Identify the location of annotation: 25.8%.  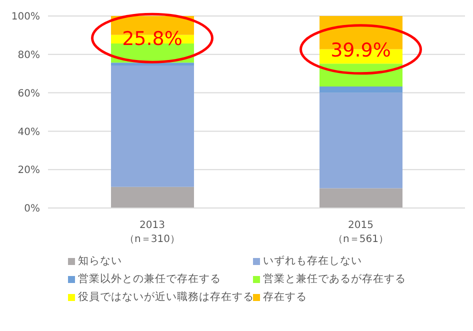
(152, 39).